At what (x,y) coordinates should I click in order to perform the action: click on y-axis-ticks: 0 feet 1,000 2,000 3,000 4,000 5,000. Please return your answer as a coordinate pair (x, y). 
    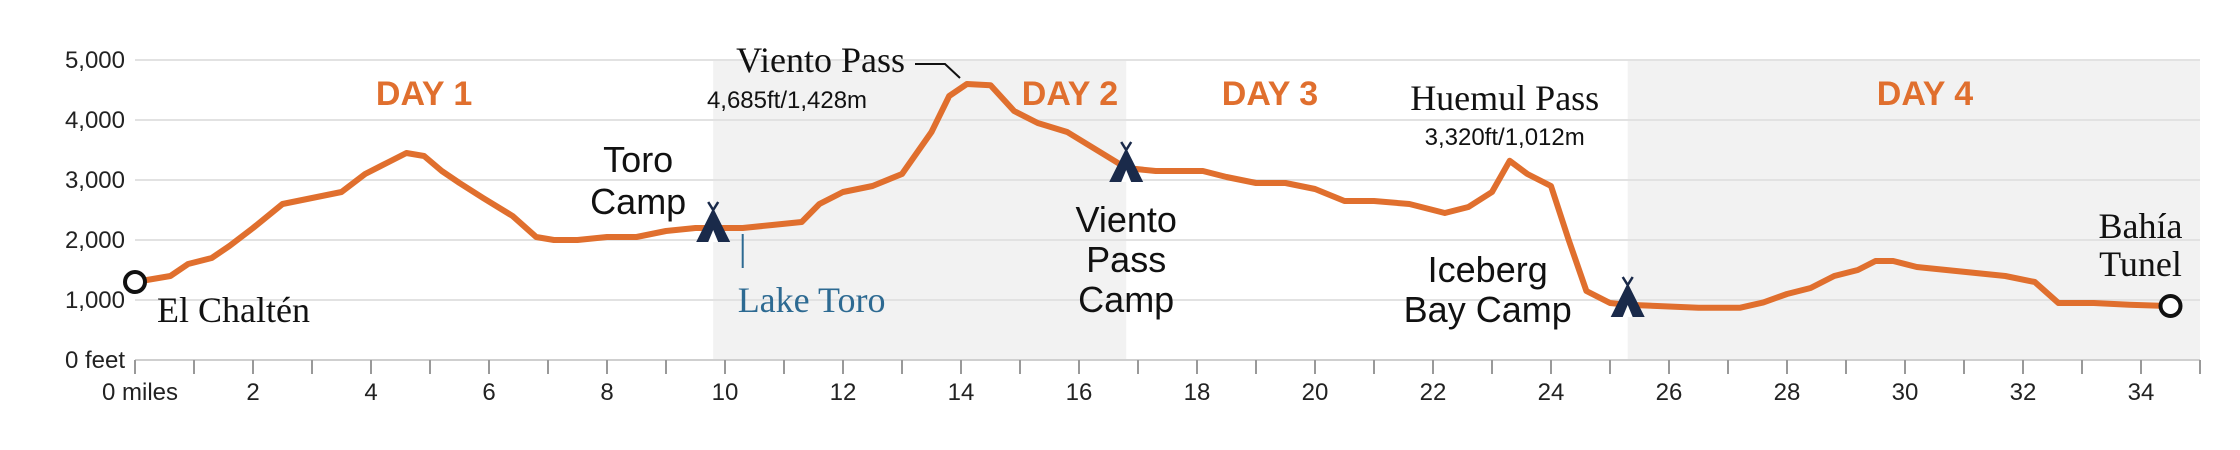
    Looking at the image, I should click on (95, 210).